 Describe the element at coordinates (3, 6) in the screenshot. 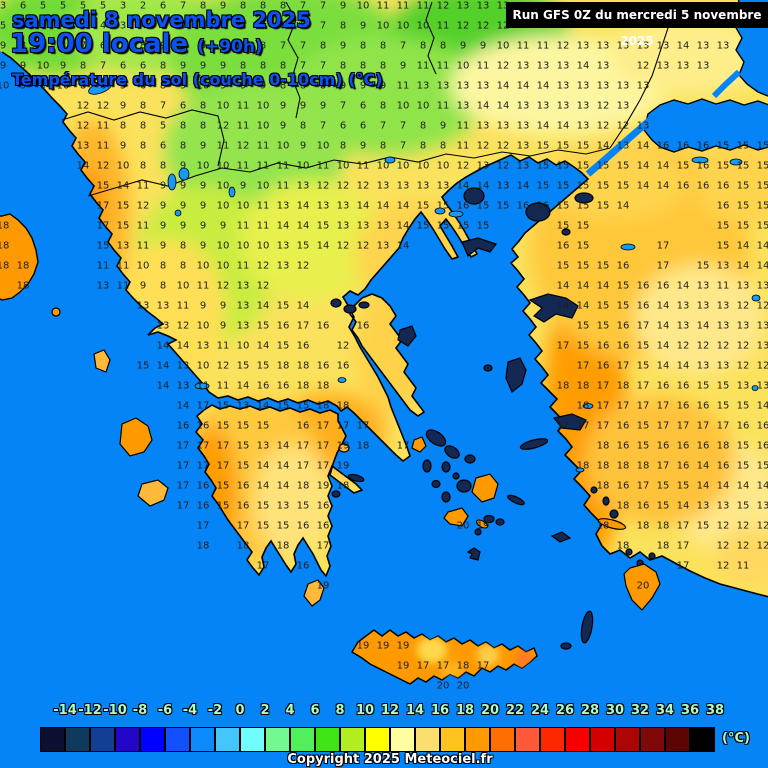

I see `temp-value: 3` at that location.